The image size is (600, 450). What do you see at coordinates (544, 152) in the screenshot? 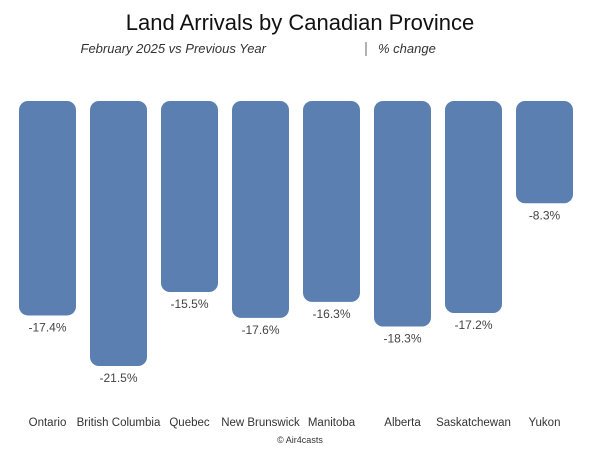
I see `bar-yukon` at bounding box center [544, 152].